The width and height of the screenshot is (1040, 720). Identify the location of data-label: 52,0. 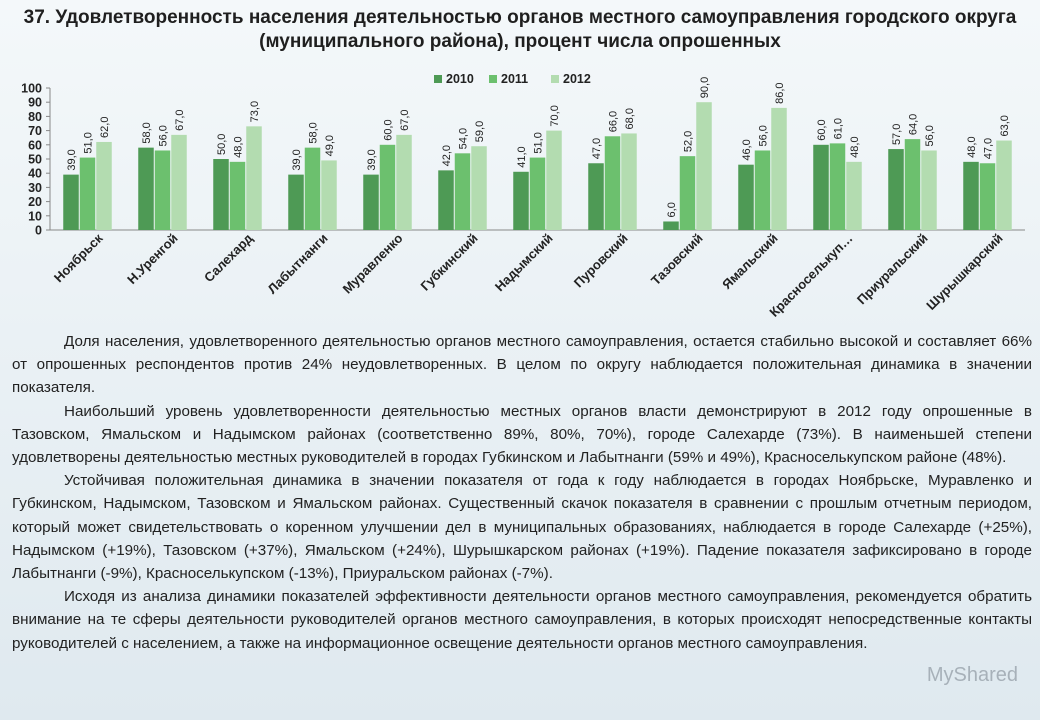
(689, 141).